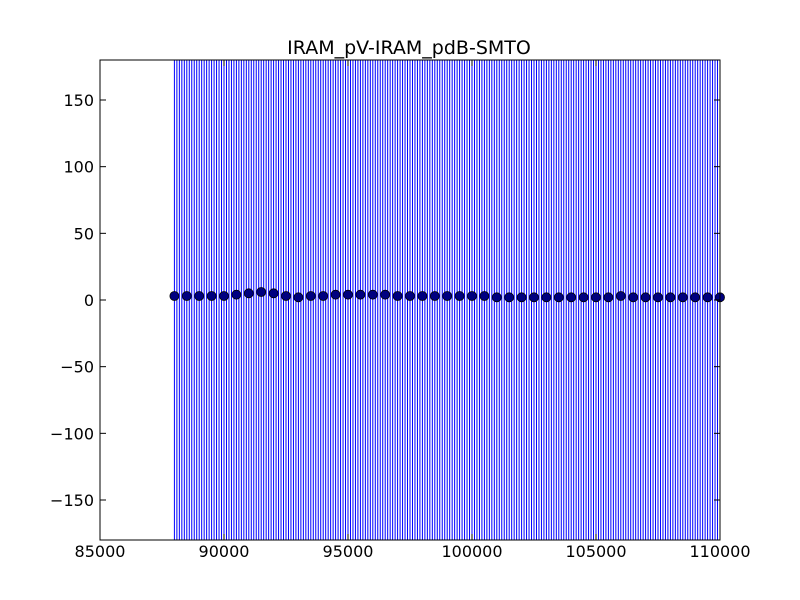  I want to click on y-tick-label: 50, so click(84, 233).